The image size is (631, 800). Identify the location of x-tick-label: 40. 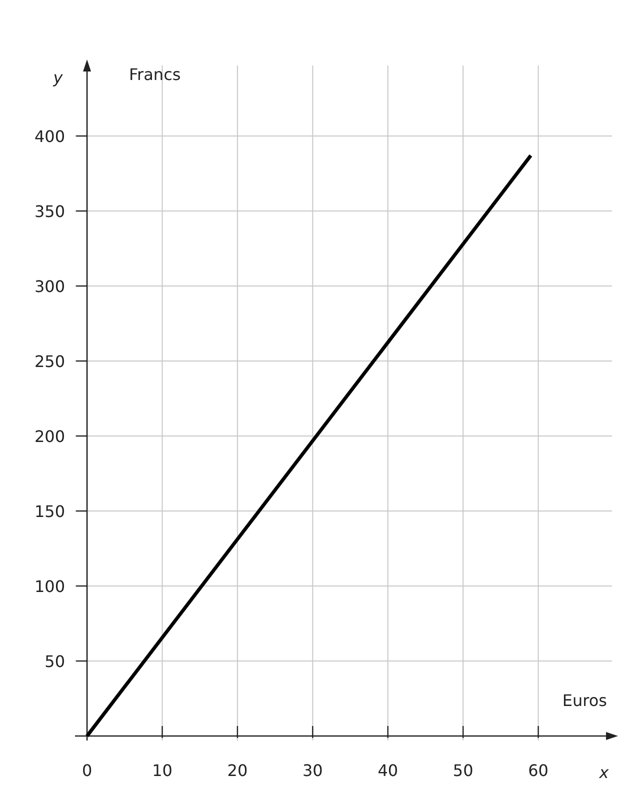
(388, 770).